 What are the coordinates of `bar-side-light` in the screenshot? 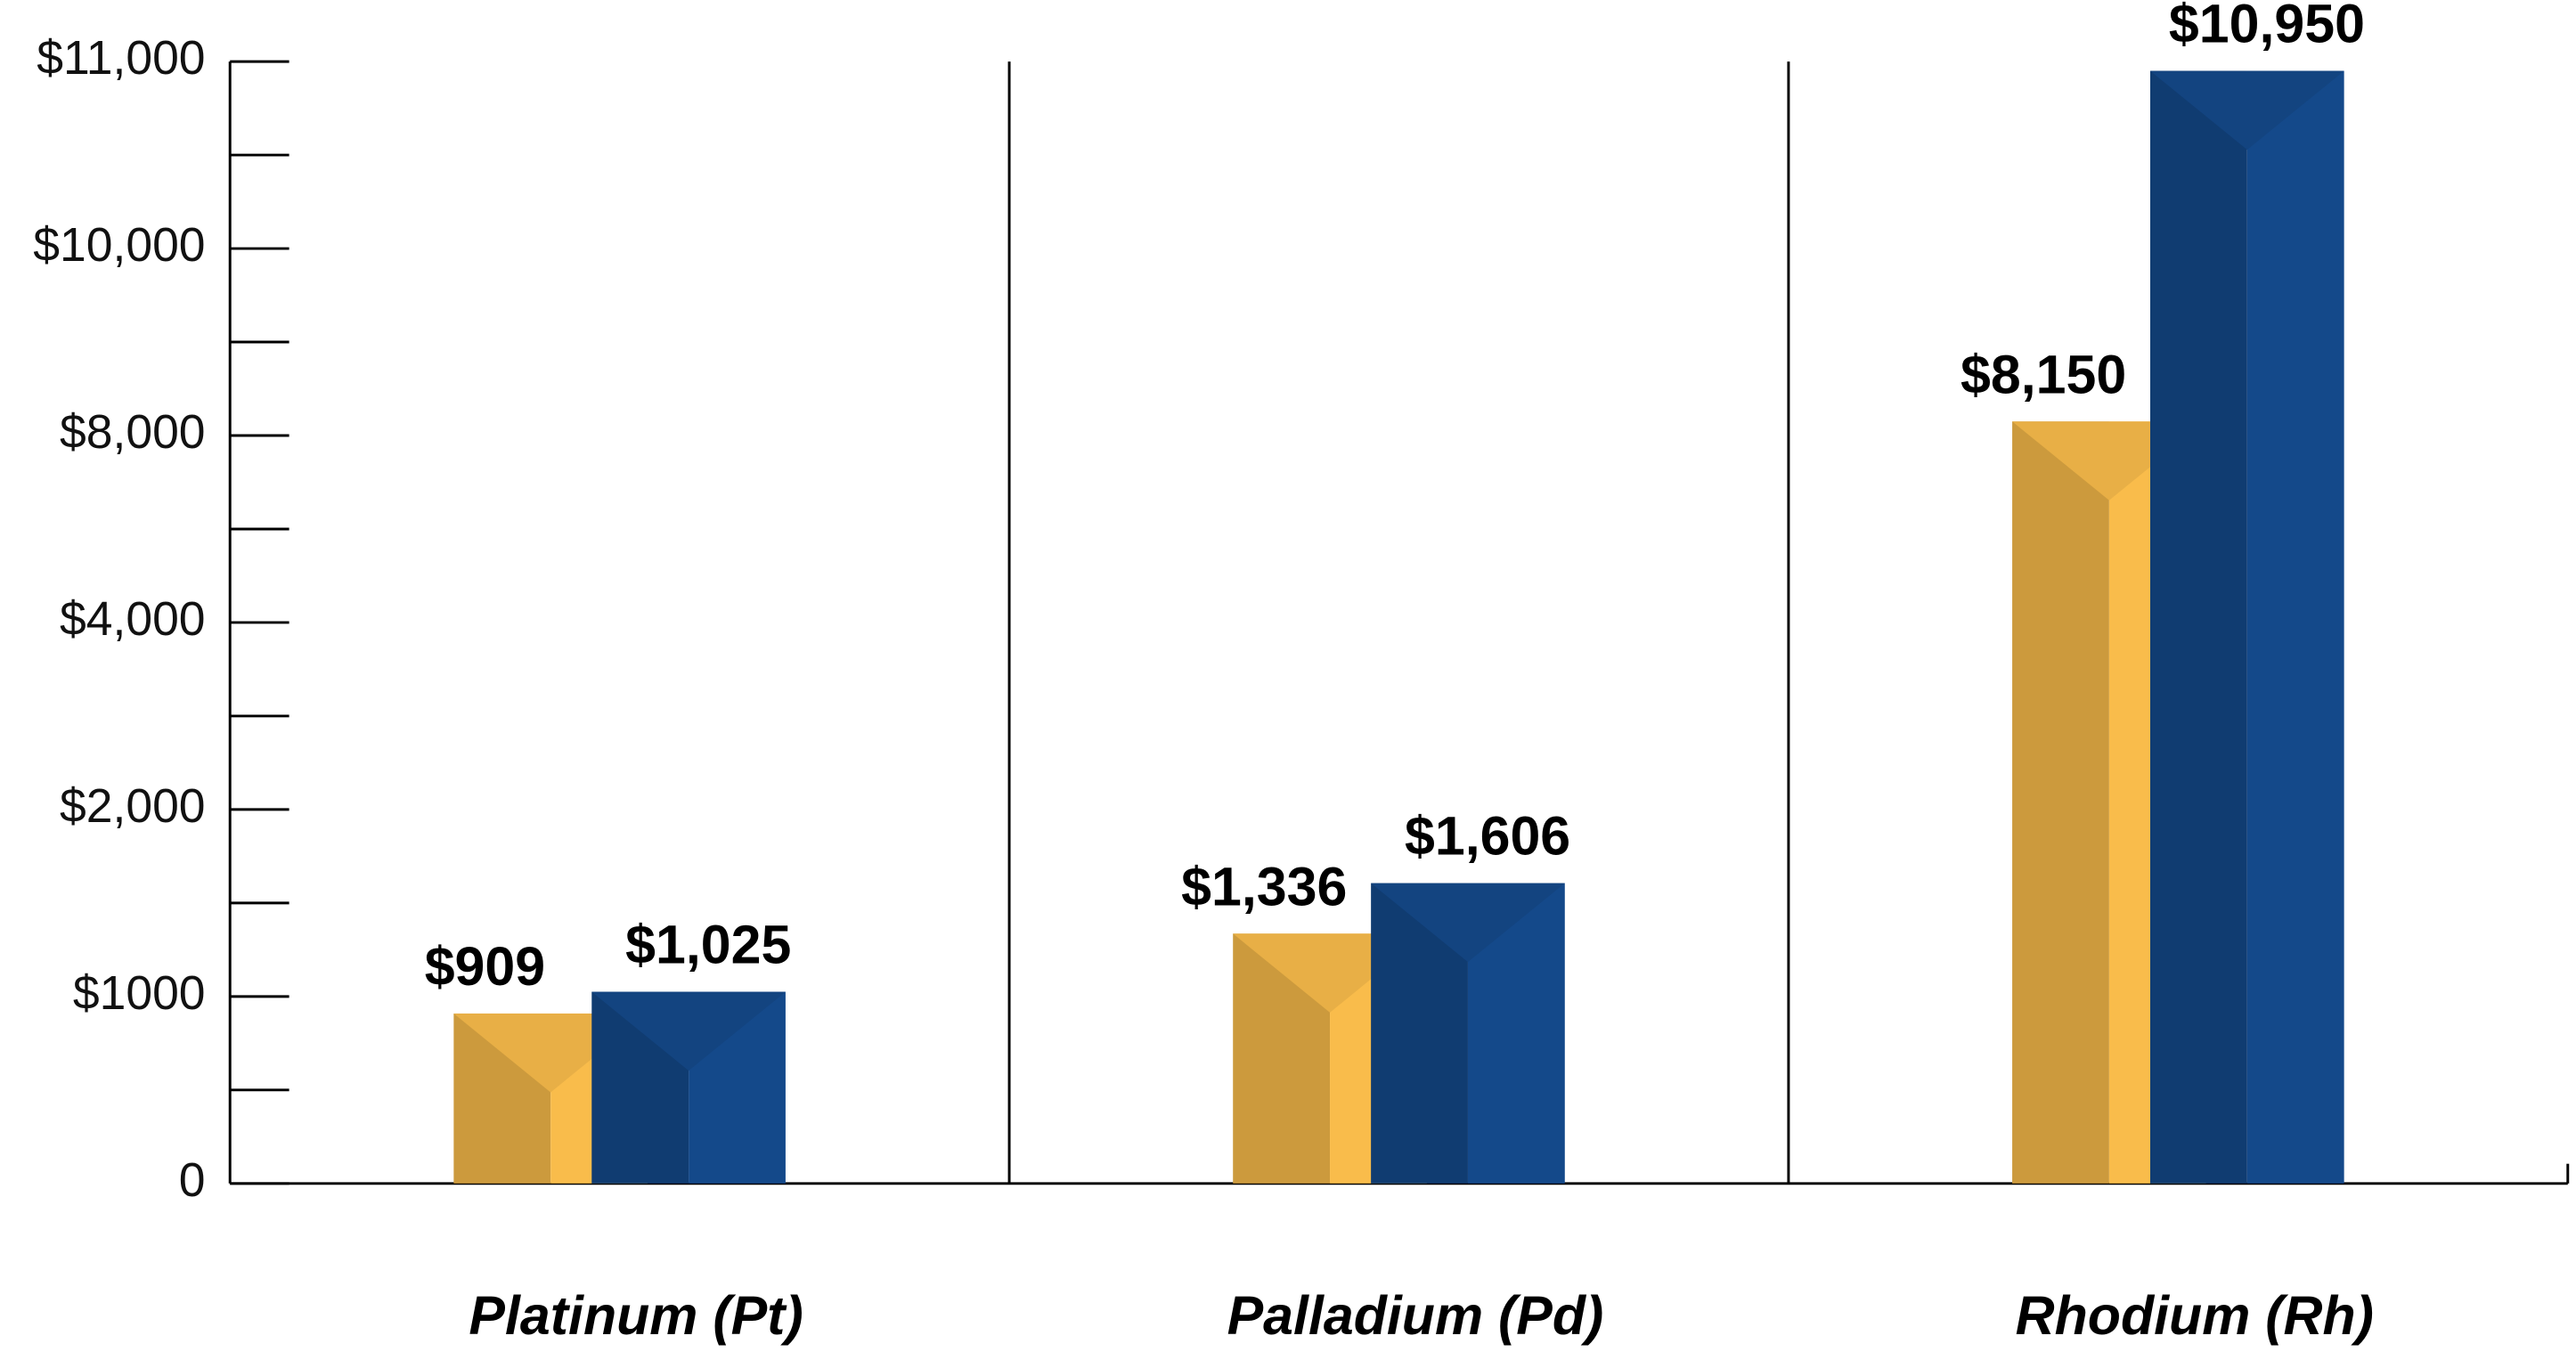 It's located at (2295, 627).